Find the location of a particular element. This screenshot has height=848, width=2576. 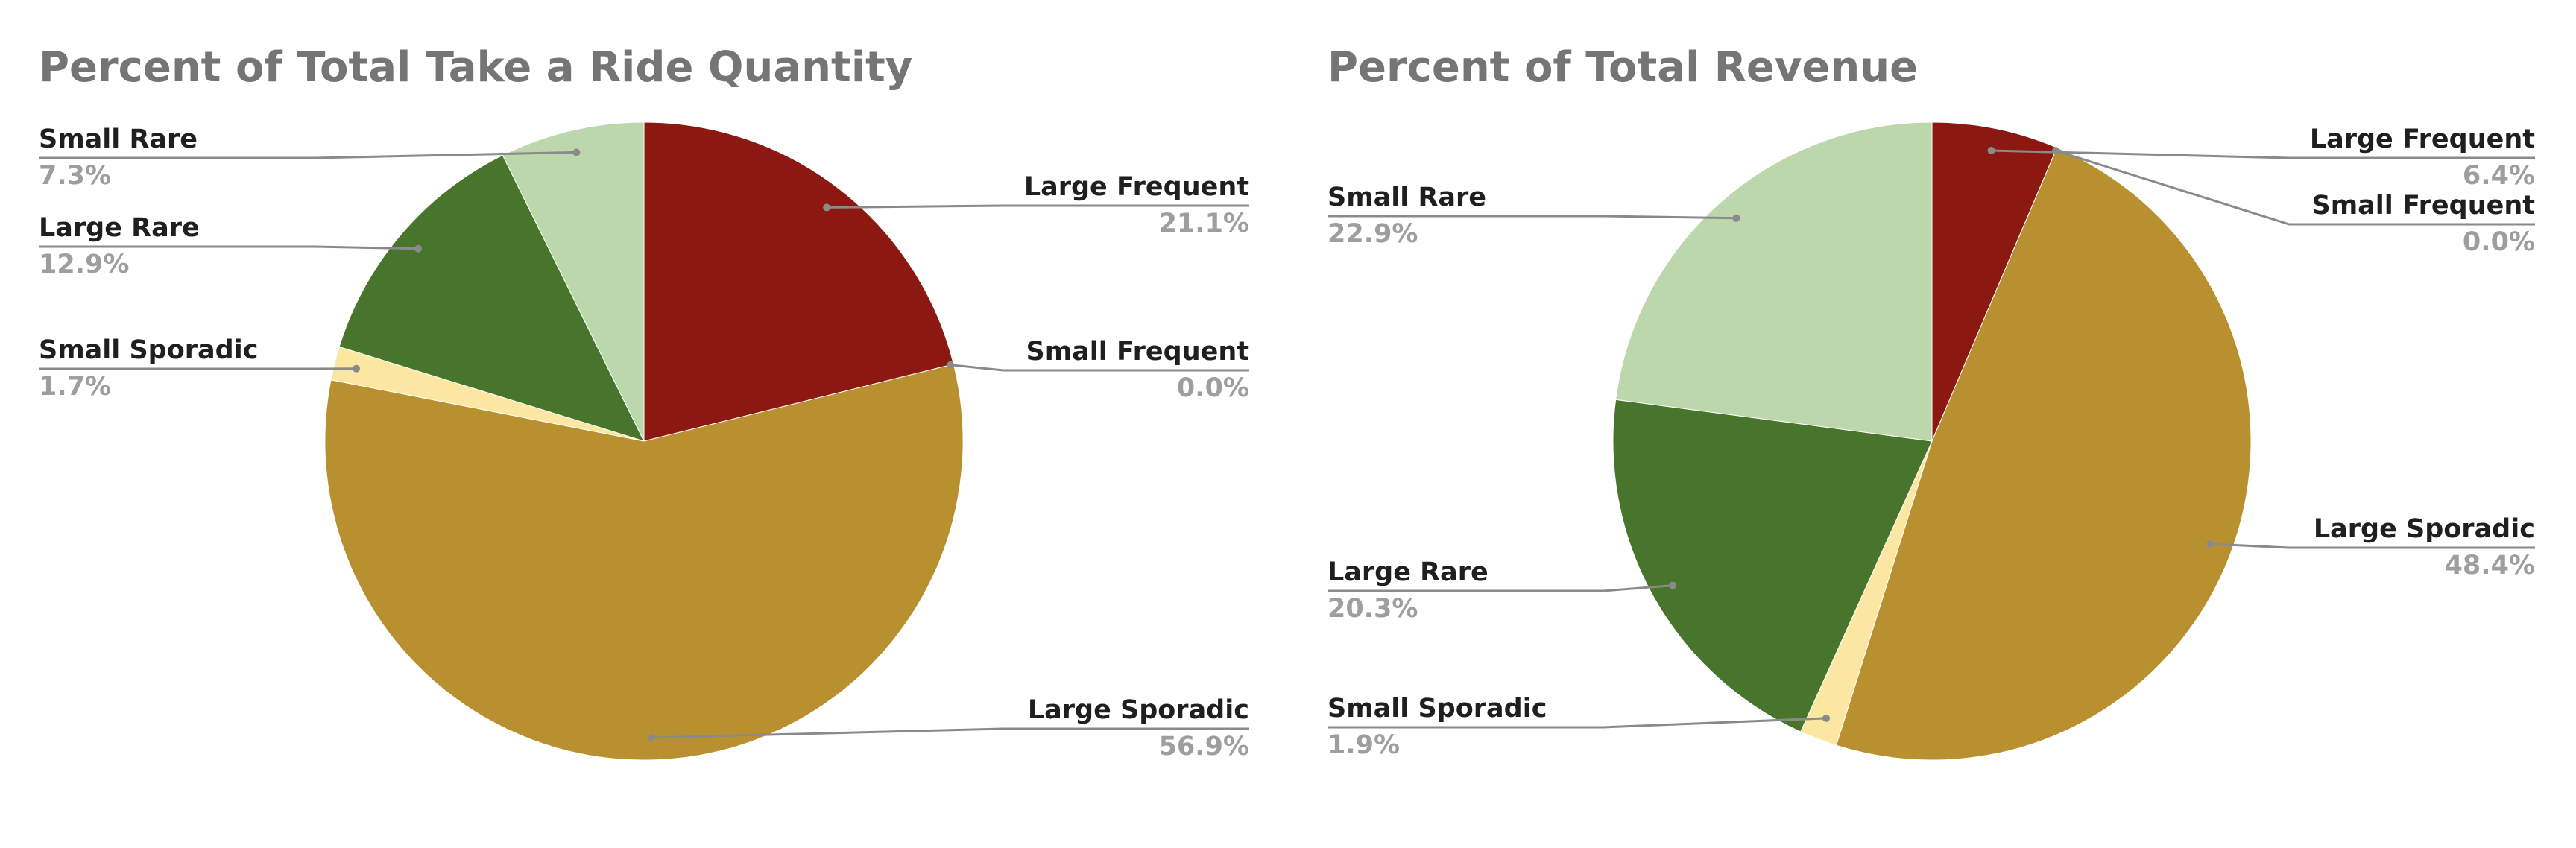

slice-percent-small-sporadic: 1.7% is located at coordinates (75, 387).